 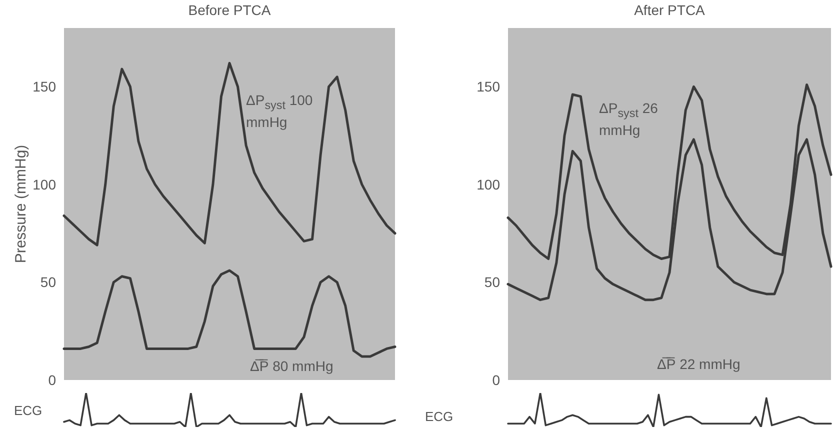 I want to click on chart-title: After PTCA, so click(x=669, y=10).